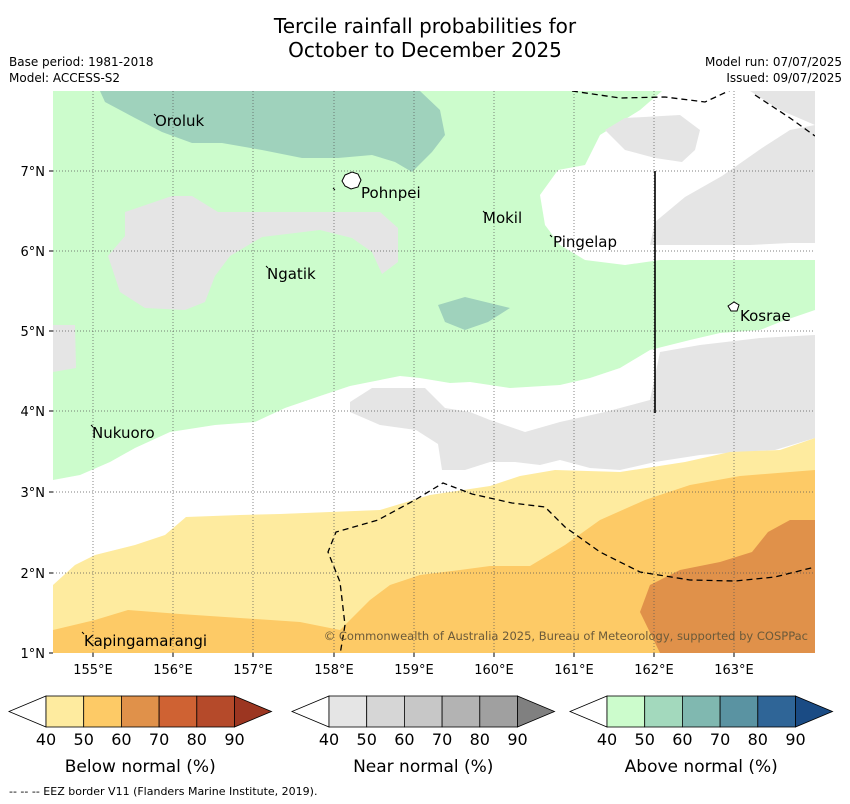 The height and width of the screenshot is (804, 850). What do you see at coordinates (733, 306) in the screenshot?
I see `kosrae-island-icon` at bounding box center [733, 306].